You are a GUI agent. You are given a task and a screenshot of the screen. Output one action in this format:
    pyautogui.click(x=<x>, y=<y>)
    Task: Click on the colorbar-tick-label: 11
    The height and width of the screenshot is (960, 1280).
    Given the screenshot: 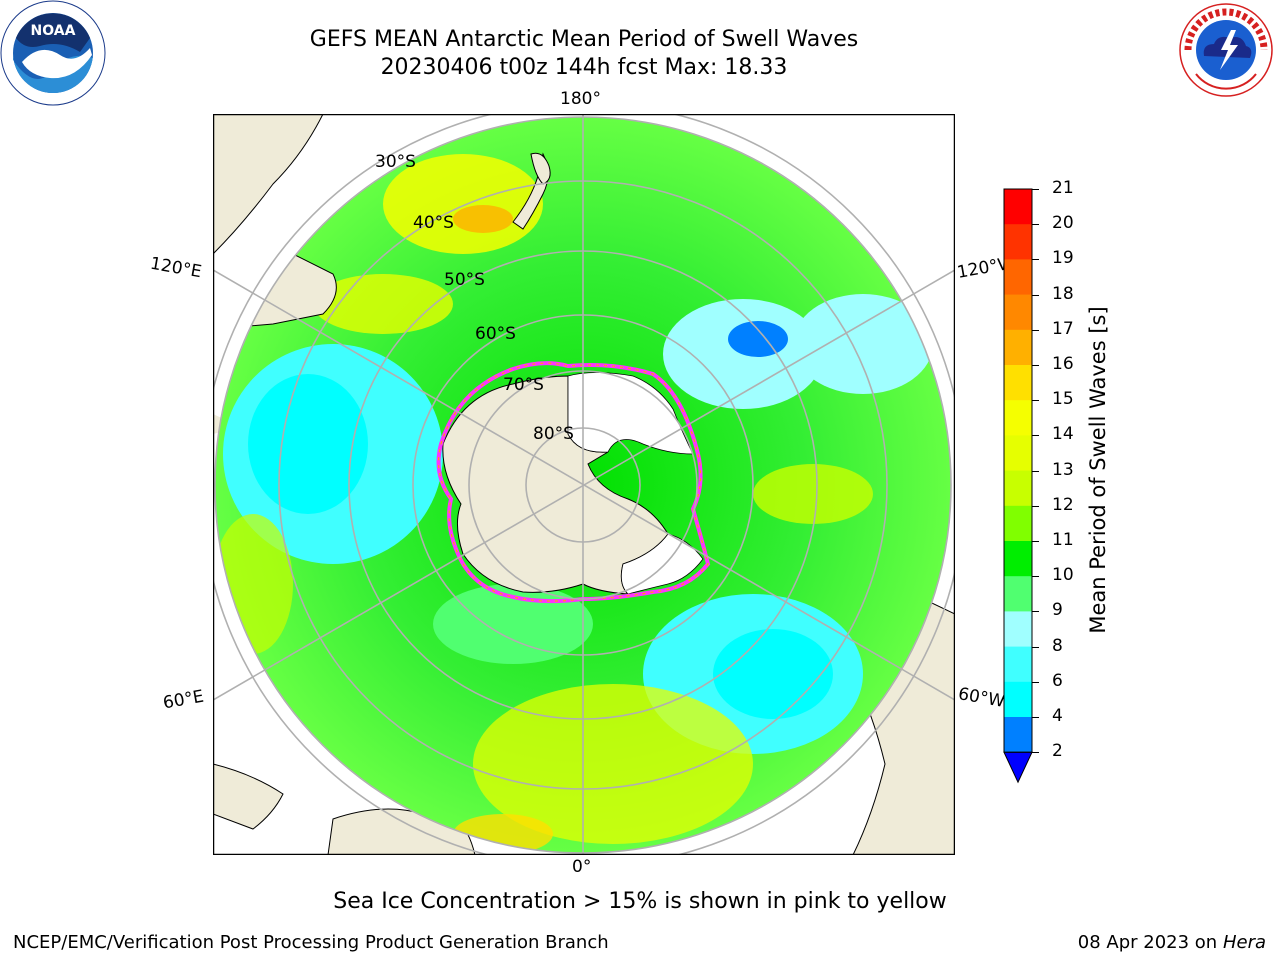 What is the action you would take?
    pyautogui.click(x=1063, y=540)
    